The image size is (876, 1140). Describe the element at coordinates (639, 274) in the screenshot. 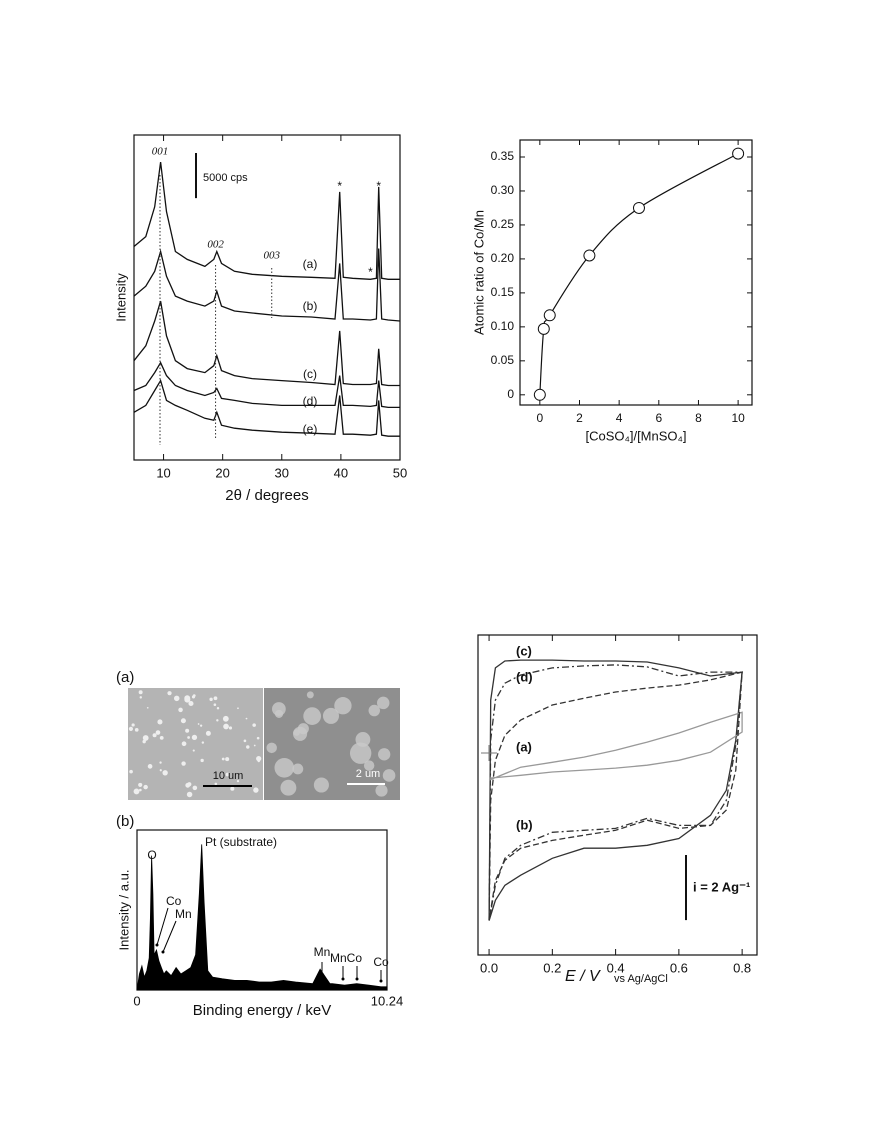

I see `fit-curve` at that location.